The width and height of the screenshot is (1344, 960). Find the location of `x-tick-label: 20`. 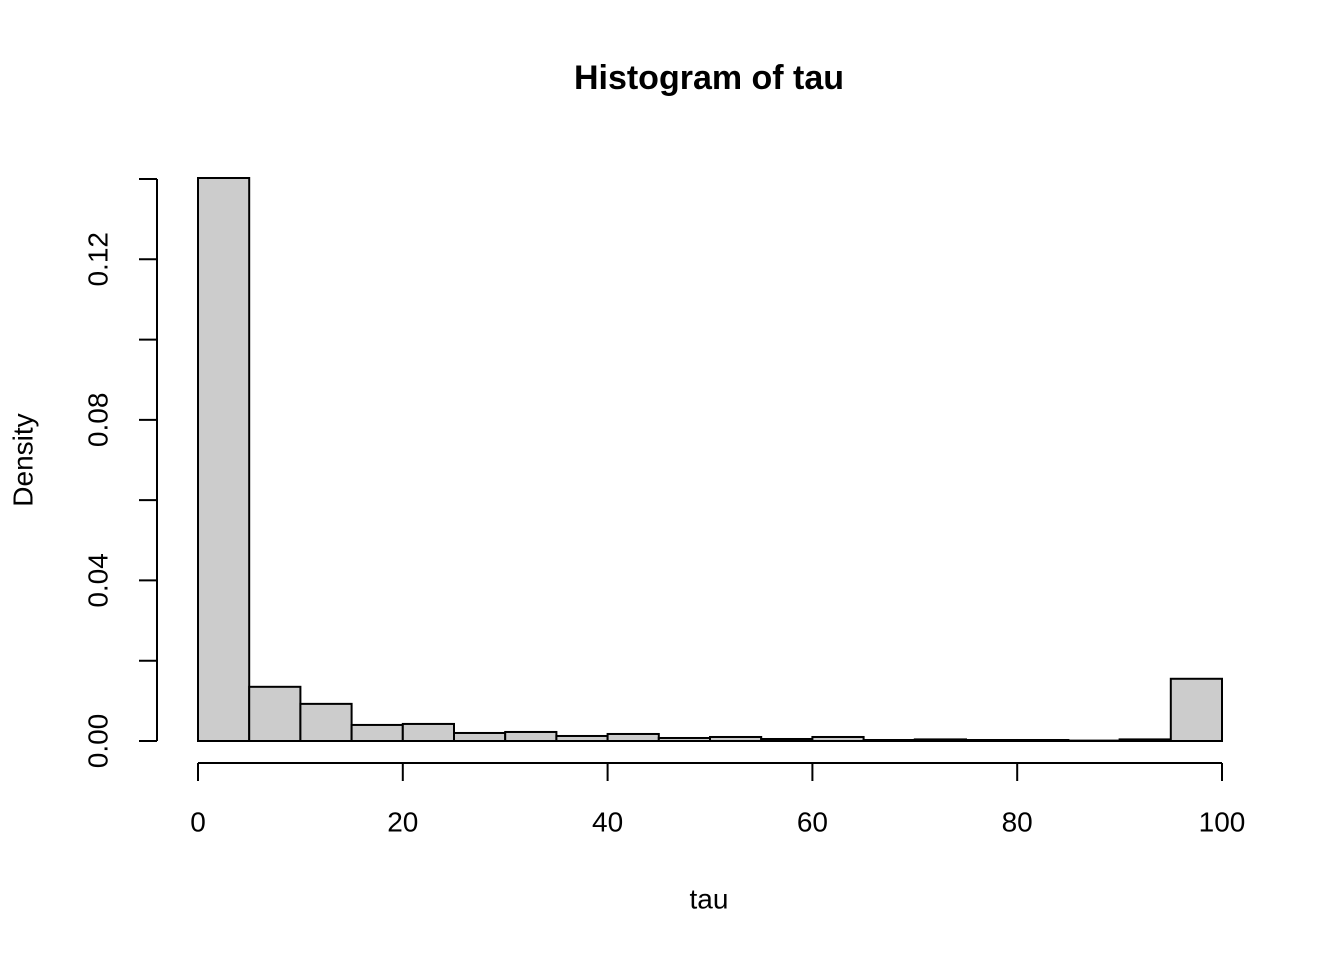

x-tick-label: 20 is located at coordinates (402, 821).